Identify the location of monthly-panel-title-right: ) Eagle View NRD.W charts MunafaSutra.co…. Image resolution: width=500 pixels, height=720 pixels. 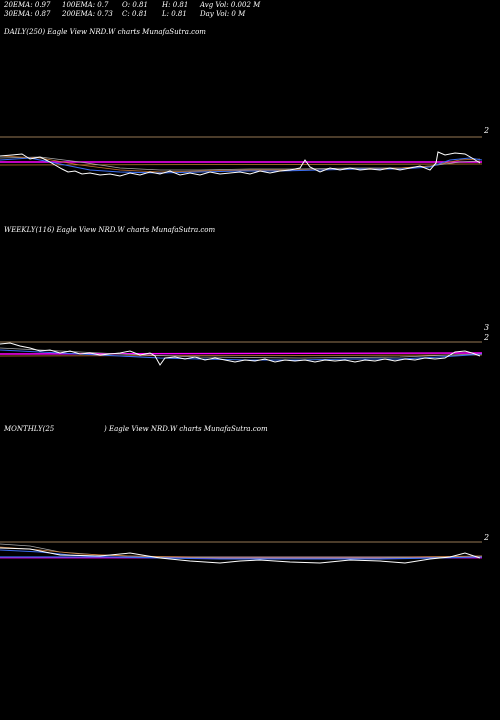
(186, 429).